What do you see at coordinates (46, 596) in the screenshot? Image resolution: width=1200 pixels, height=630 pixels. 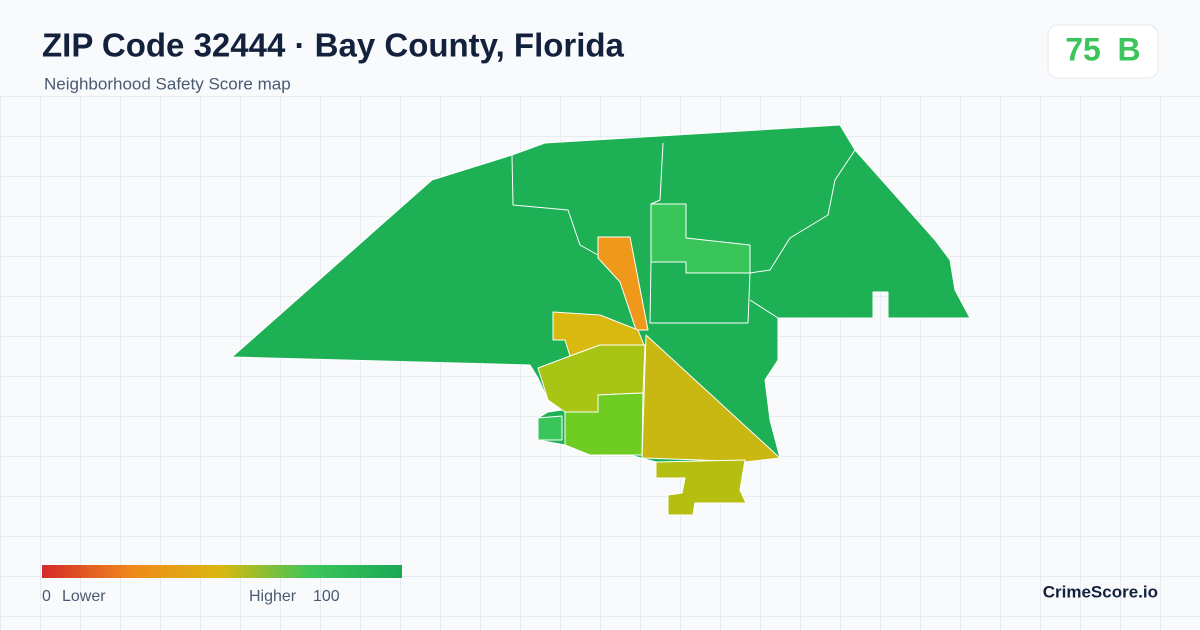 I see `legend-min: 0` at bounding box center [46, 596].